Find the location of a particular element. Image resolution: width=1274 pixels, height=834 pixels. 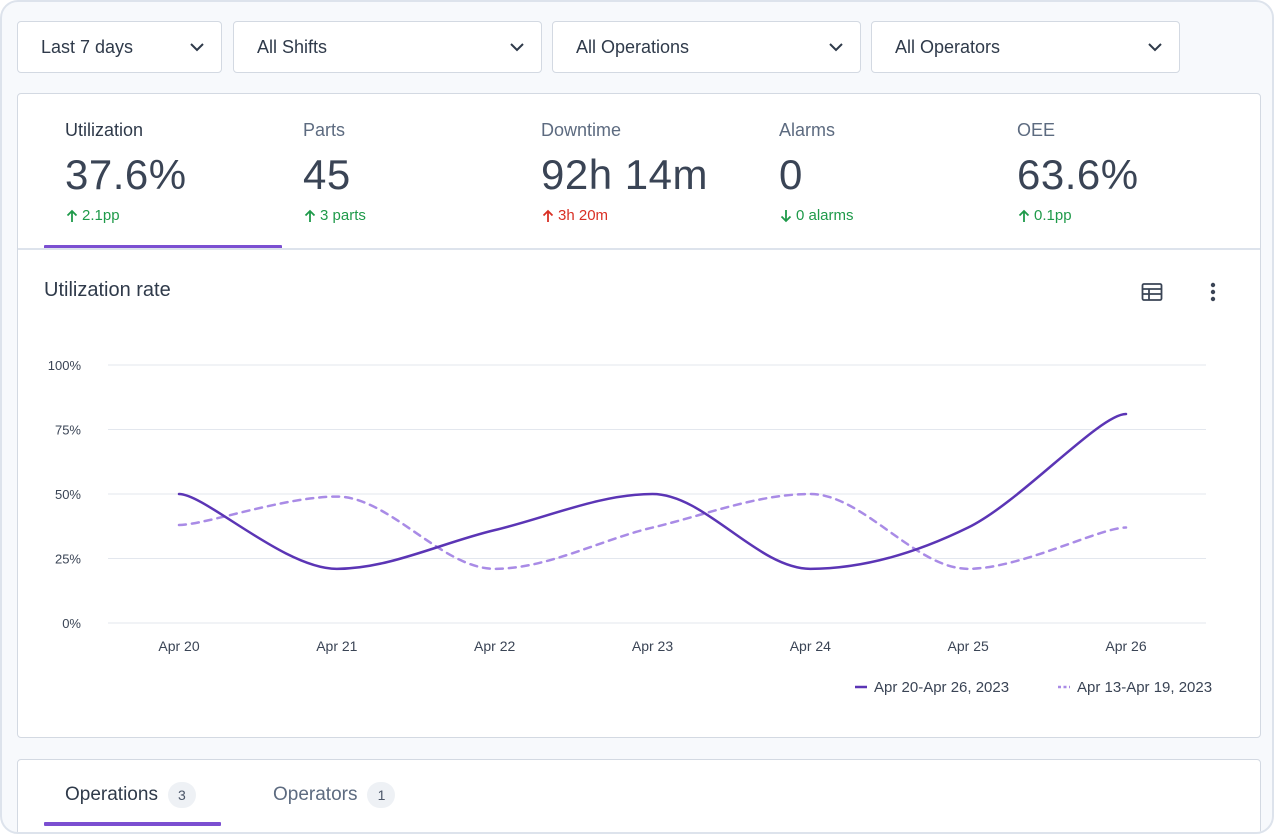

y-tick-label: 100% is located at coordinates (65, 365).